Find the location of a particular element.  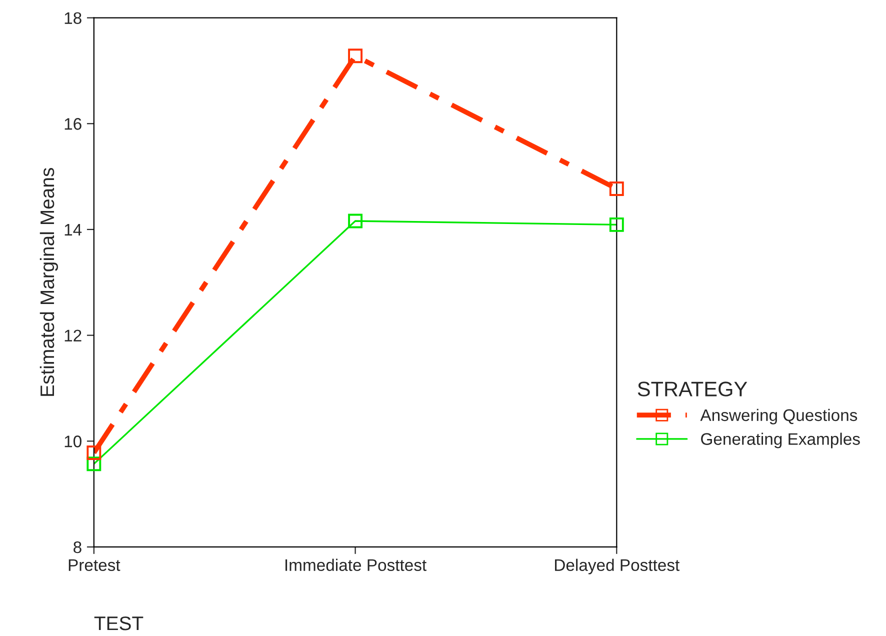

y-tick-label: 16 is located at coordinates (73, 124).